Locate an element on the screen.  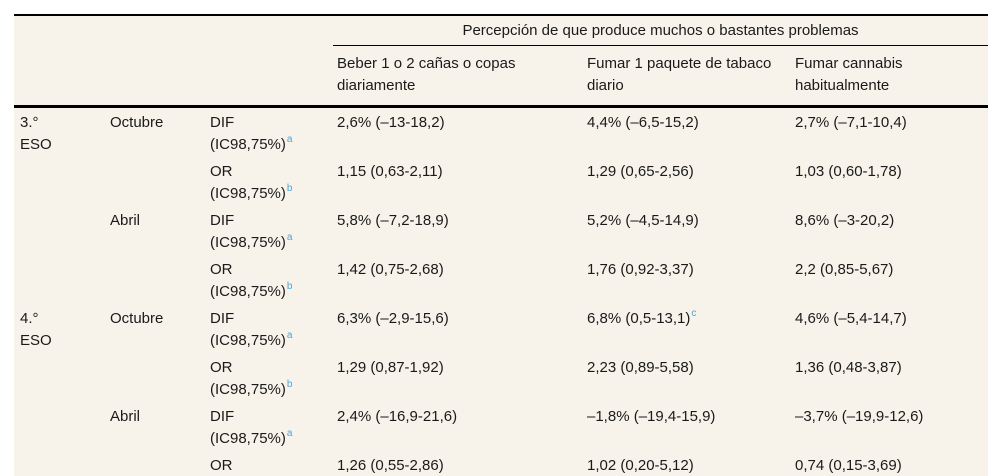
header-empty-cell is located at coordinates (173, 76).